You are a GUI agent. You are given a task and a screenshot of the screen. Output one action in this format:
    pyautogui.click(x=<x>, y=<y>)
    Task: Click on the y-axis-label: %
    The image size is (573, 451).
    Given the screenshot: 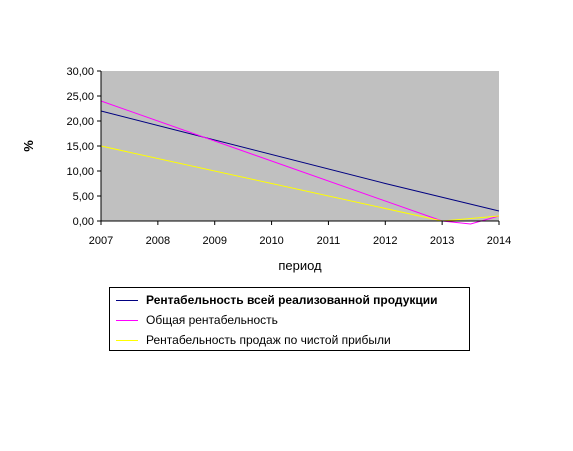 What is the action you would take?
    pyautogui.click(x=28, y=146)
    